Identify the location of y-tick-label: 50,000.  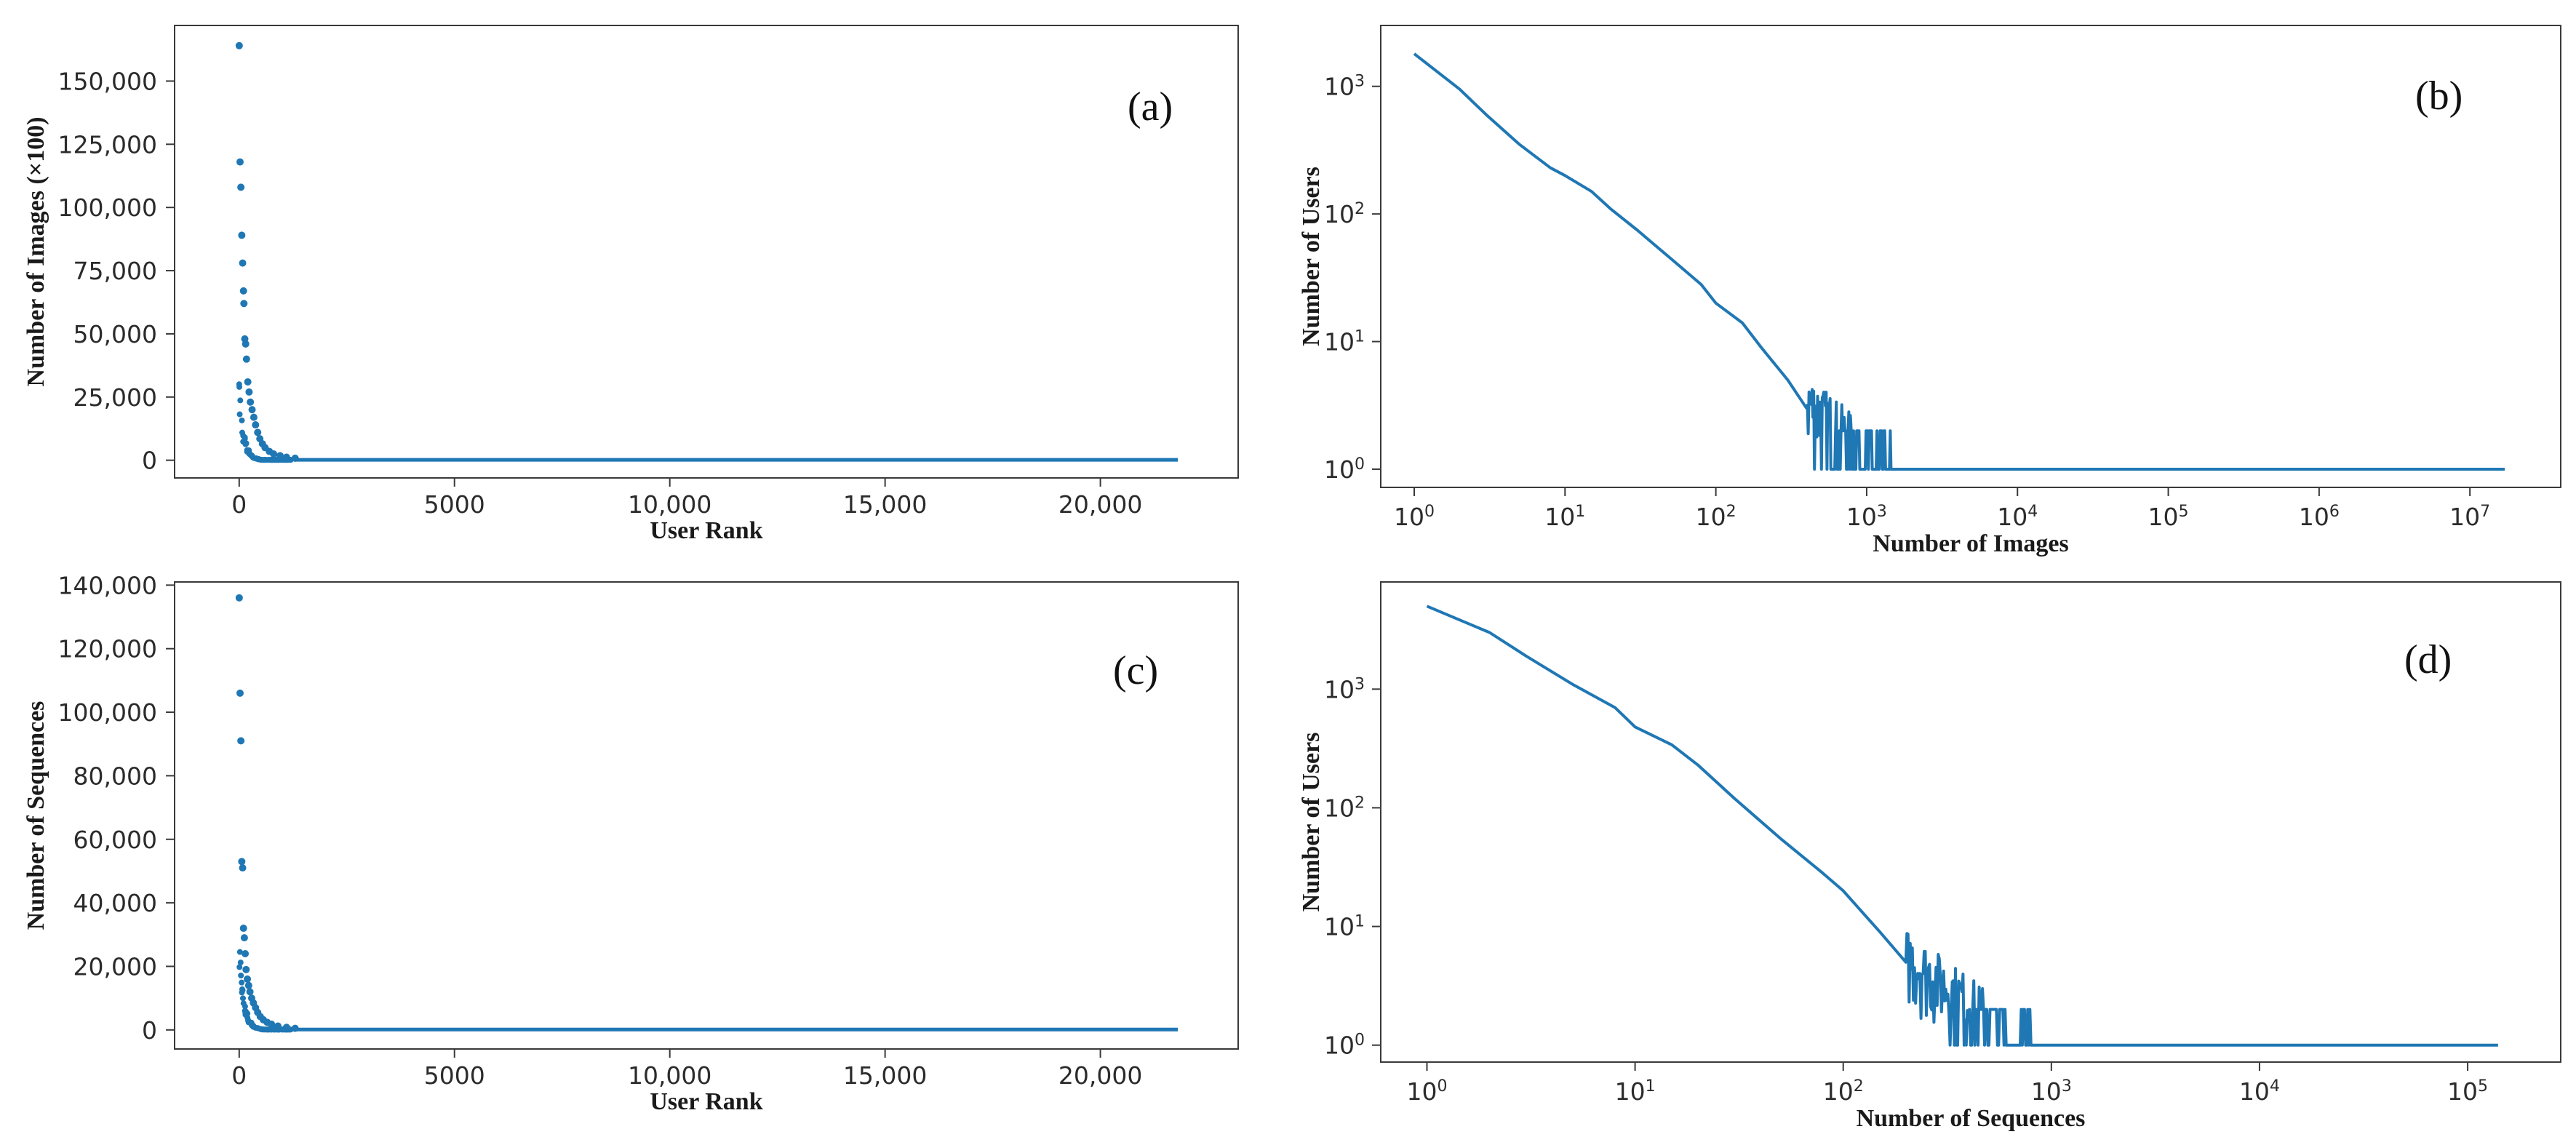
(115, 334).